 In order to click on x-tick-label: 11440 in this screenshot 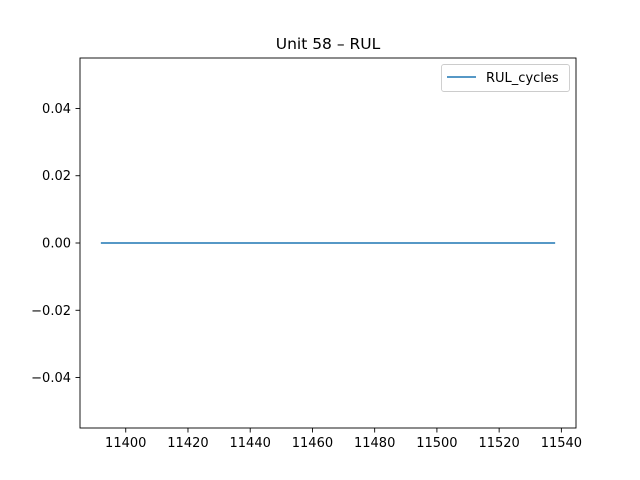, I will do `click(250, 443)`.